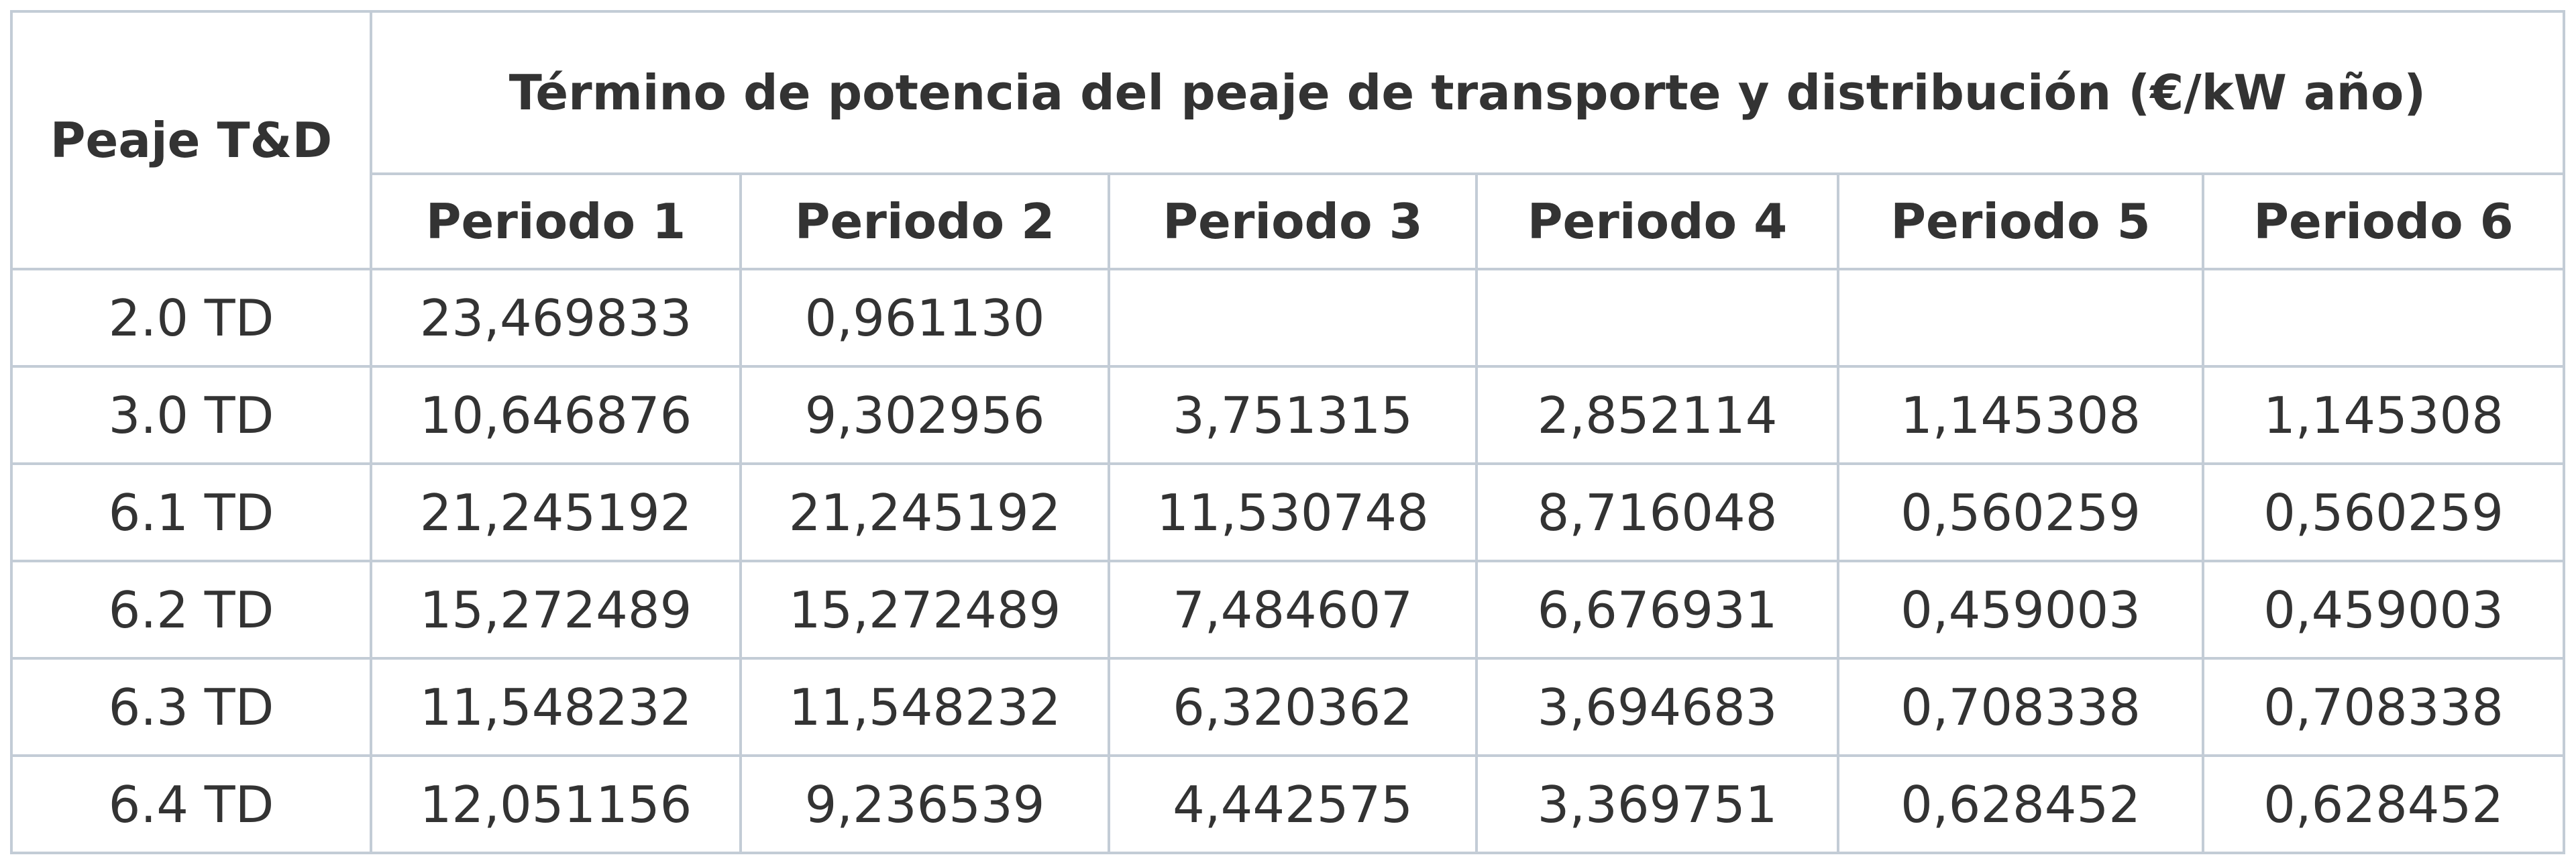  What do you see at coordinates (191, 318) in the screenshot?
I see `row-label: 2.0 TD` at bounding box center [191, 318].